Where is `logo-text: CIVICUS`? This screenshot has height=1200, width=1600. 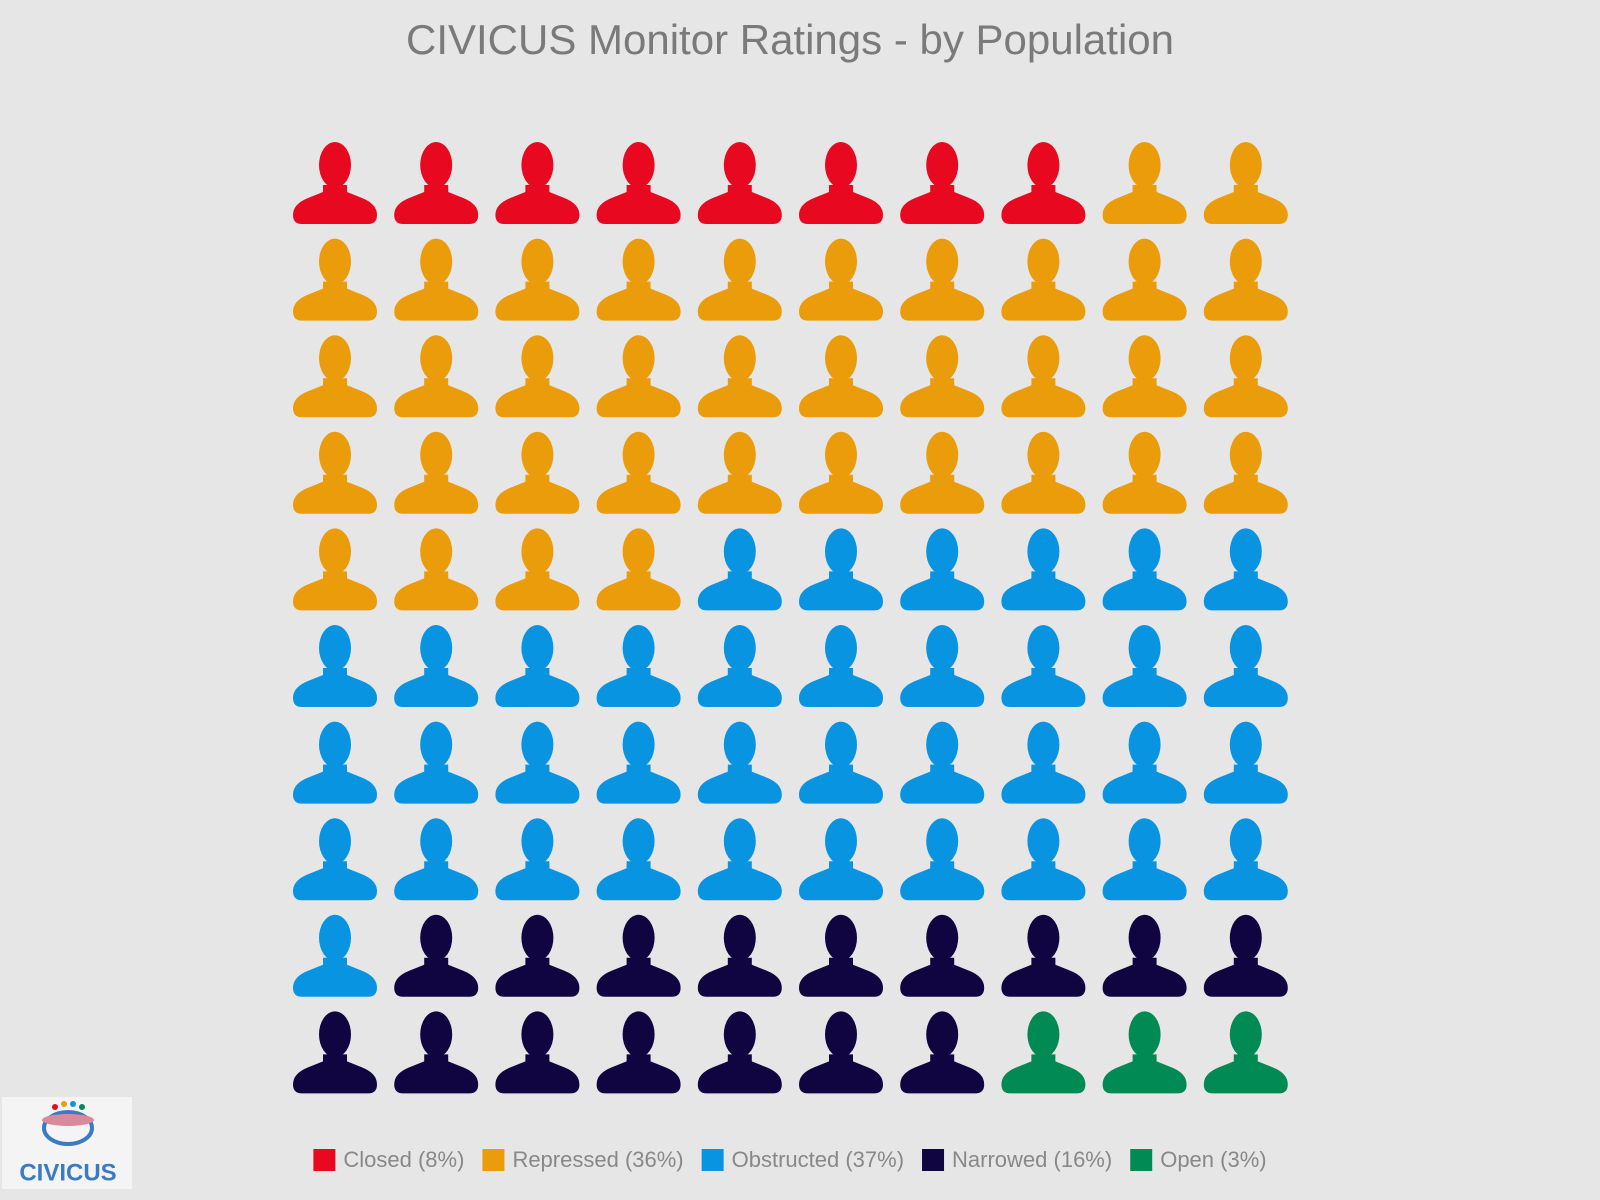
logo-text: CIVICUS is located at coordinates (67, 1172).